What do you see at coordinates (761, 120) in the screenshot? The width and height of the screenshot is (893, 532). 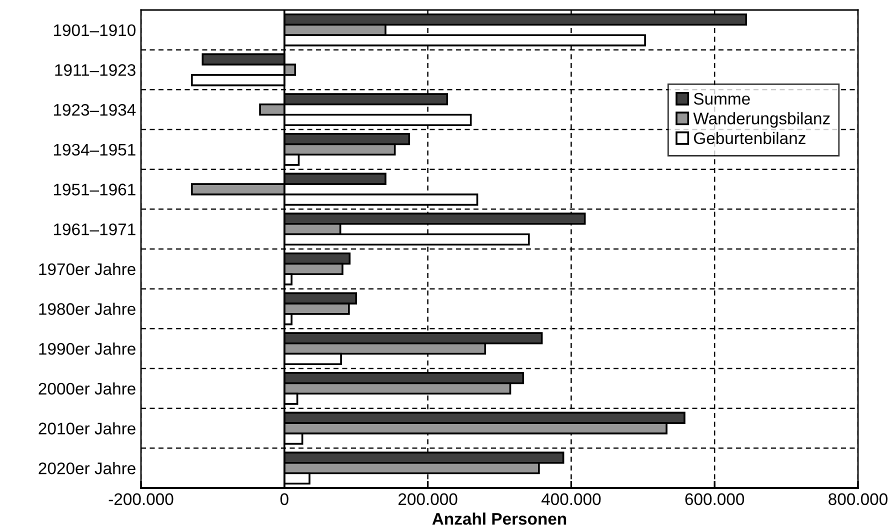 I see `legend-label: Wanderungsbilanz` at bounding box center [761, 120].